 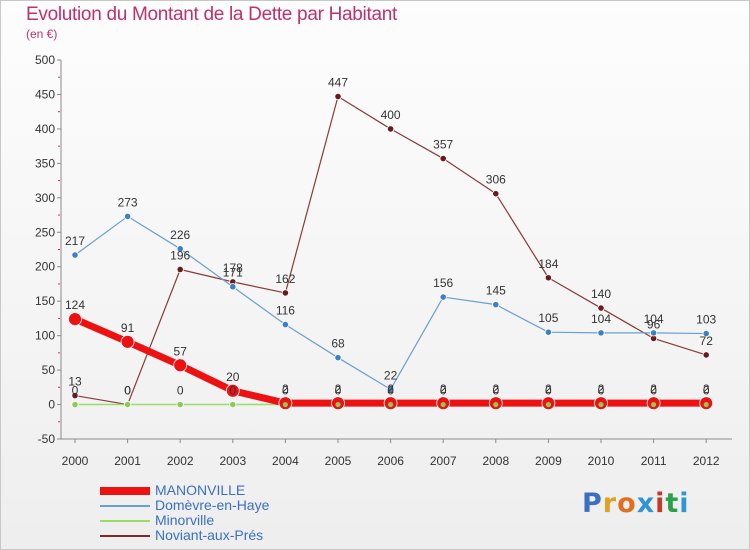 What do you see at coordinates (184, 520) in the screenshot?
I see `legend-item: Minorville` at bounding box center [184, 520].